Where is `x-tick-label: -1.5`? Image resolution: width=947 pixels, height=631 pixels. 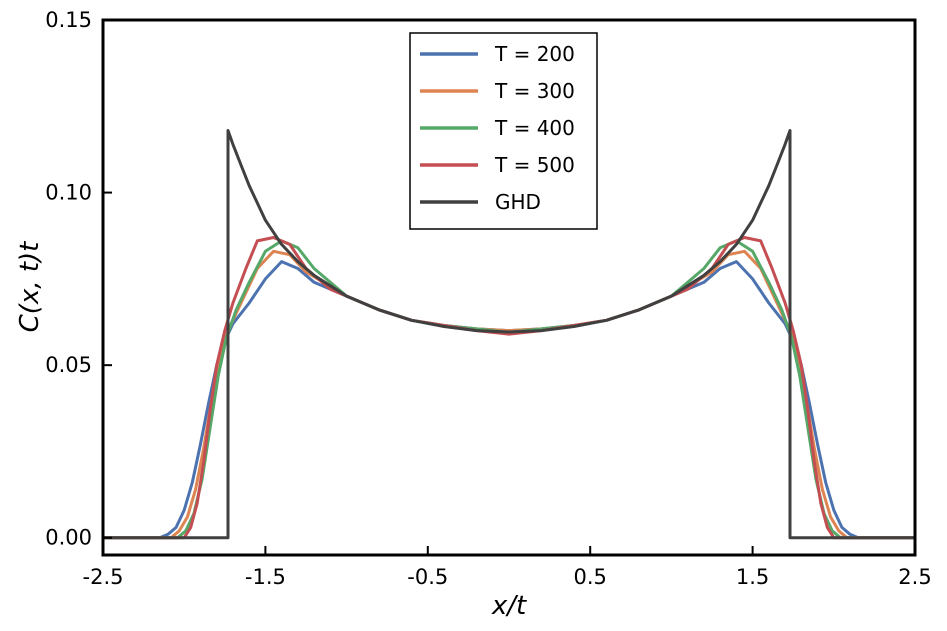 x-tick-label: -1.5 is located at coordinates (265, 577).